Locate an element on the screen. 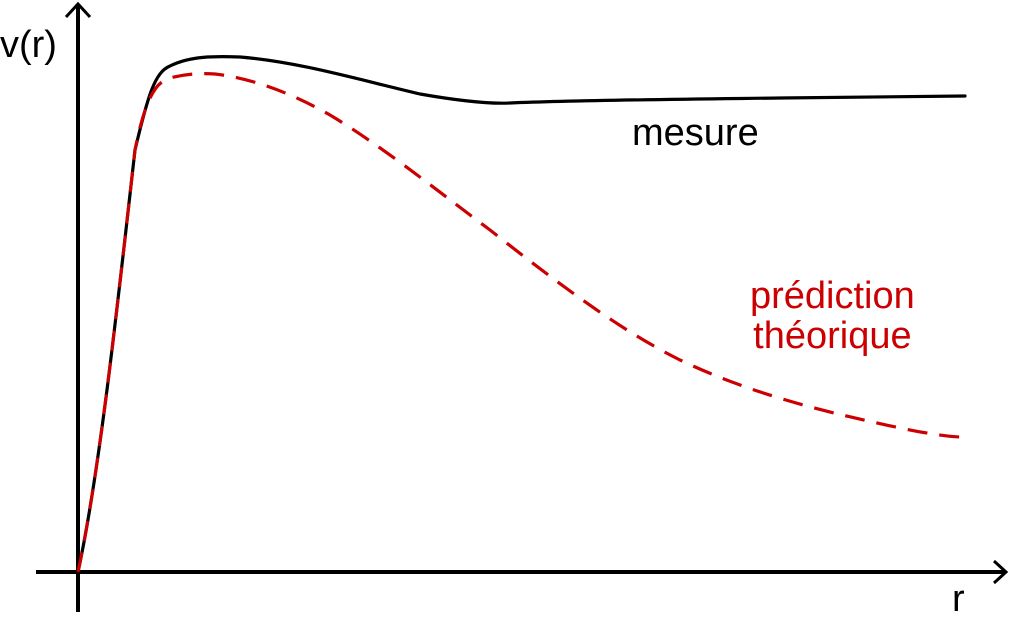 This screenshot has width=1009, height=621. prediction-label-line2: théorique is located at coordinates (832, 336).